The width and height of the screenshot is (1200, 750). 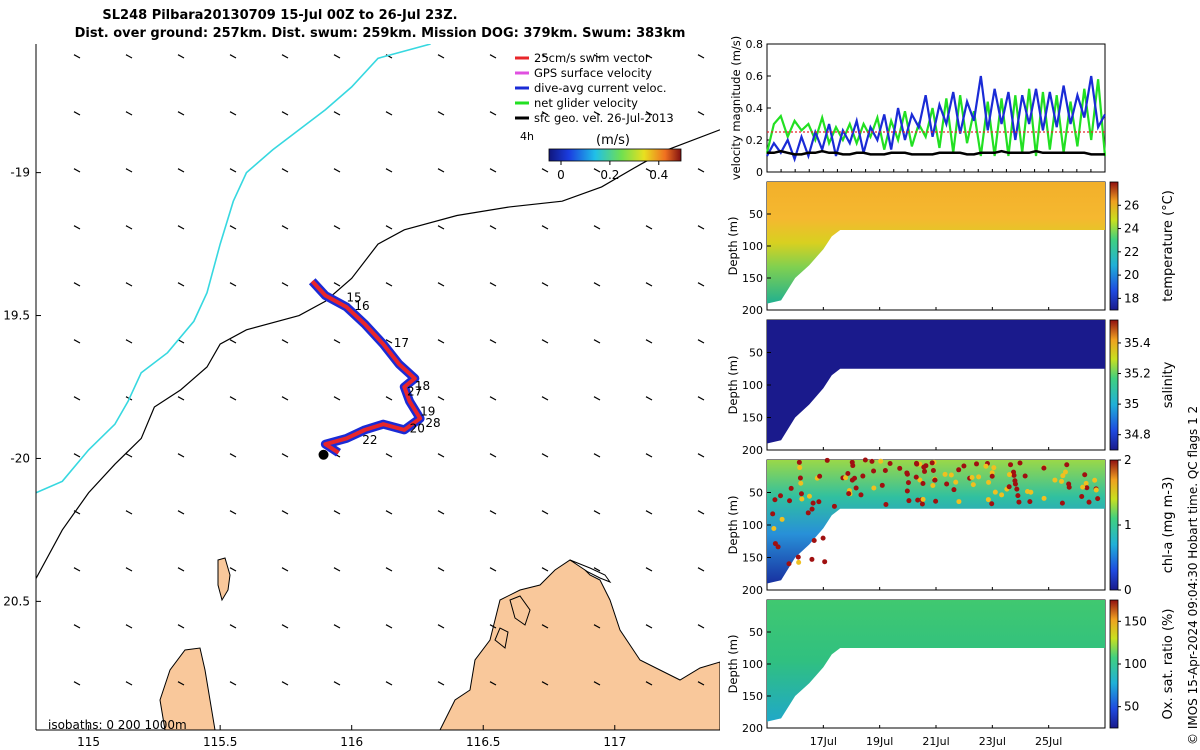 What do you see at coordinates (756, 493) in the screenshot?
I see `chl-a-y-tick-label: 50` at bounding box center [756, 493].